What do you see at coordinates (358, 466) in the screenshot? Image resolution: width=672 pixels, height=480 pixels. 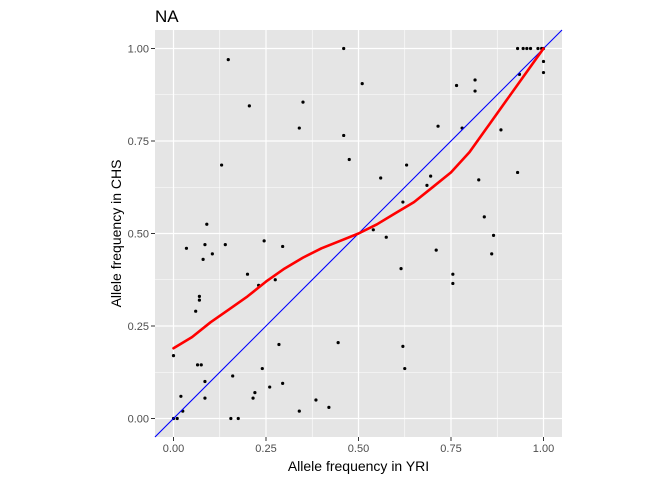 I see `x-axis-title: Allele frequency in YRI` at bounding box center [358, 466].